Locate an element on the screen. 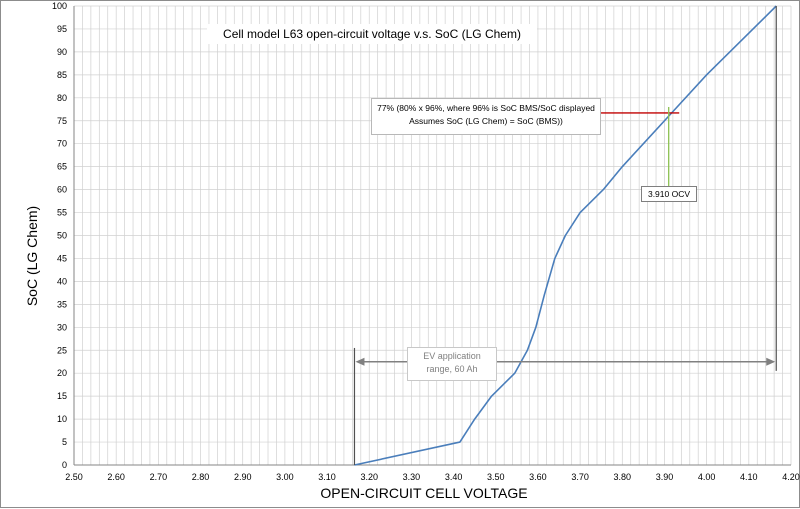  x-tick-label: 3.60 is located at coordinates (538, 477).